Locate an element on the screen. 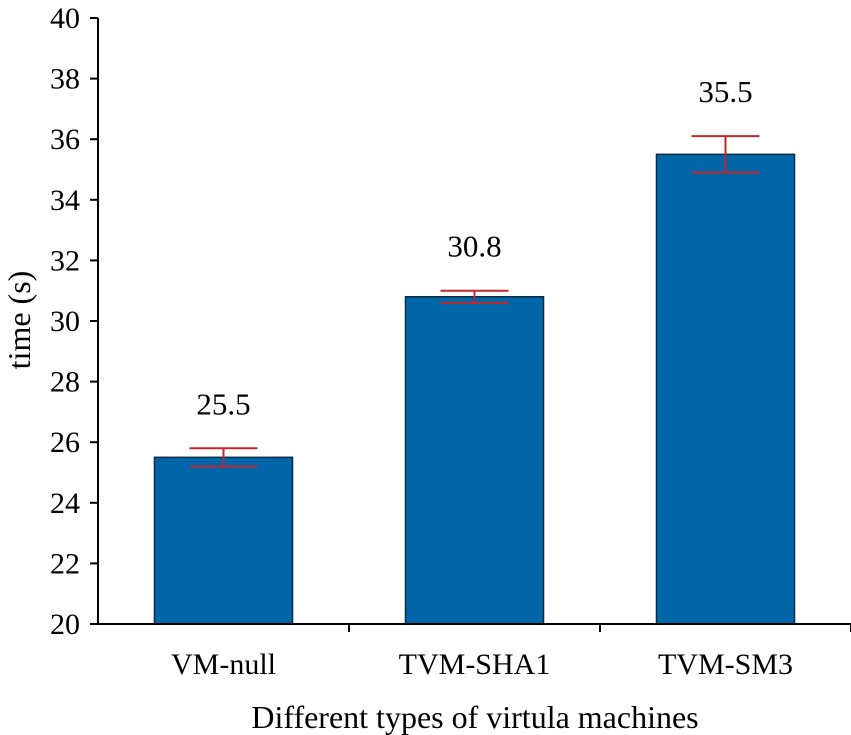 Image resolution: width=851 pixels, height=735 pixels. data-label: 35.5 is located at coordinates (725, 91).